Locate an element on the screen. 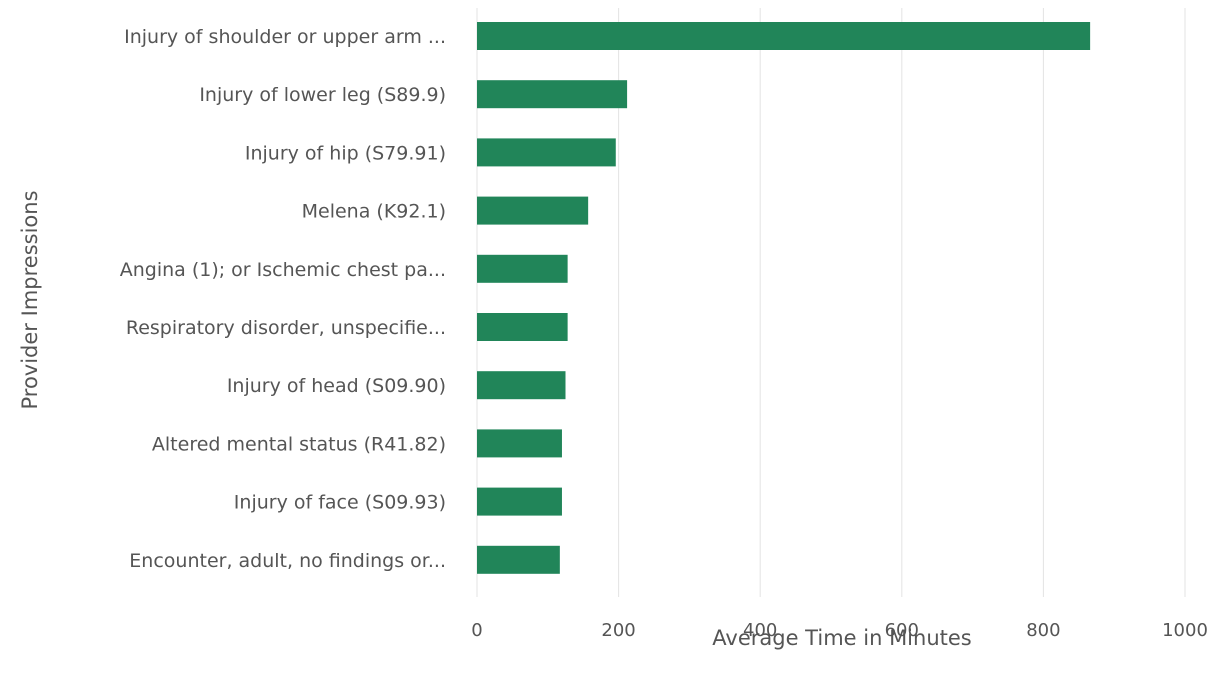 The image size is (1207, 689). x-tick-label: 1000 is located at coordinates (1184, 630).